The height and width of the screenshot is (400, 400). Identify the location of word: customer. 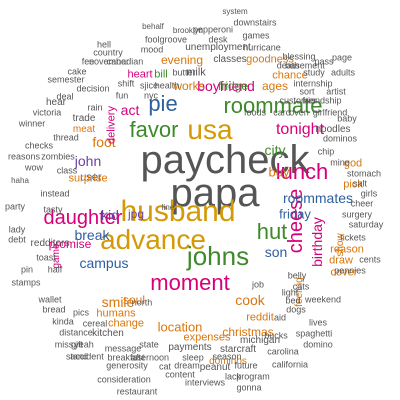
(298, 100).